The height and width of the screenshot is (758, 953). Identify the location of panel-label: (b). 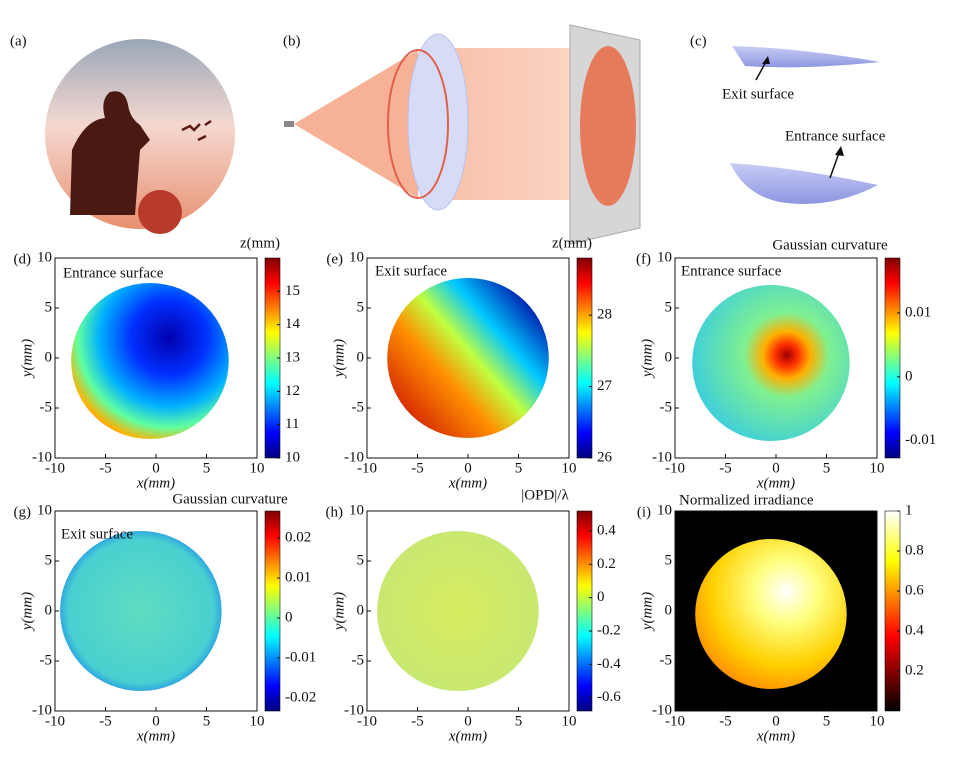
(292, 41).